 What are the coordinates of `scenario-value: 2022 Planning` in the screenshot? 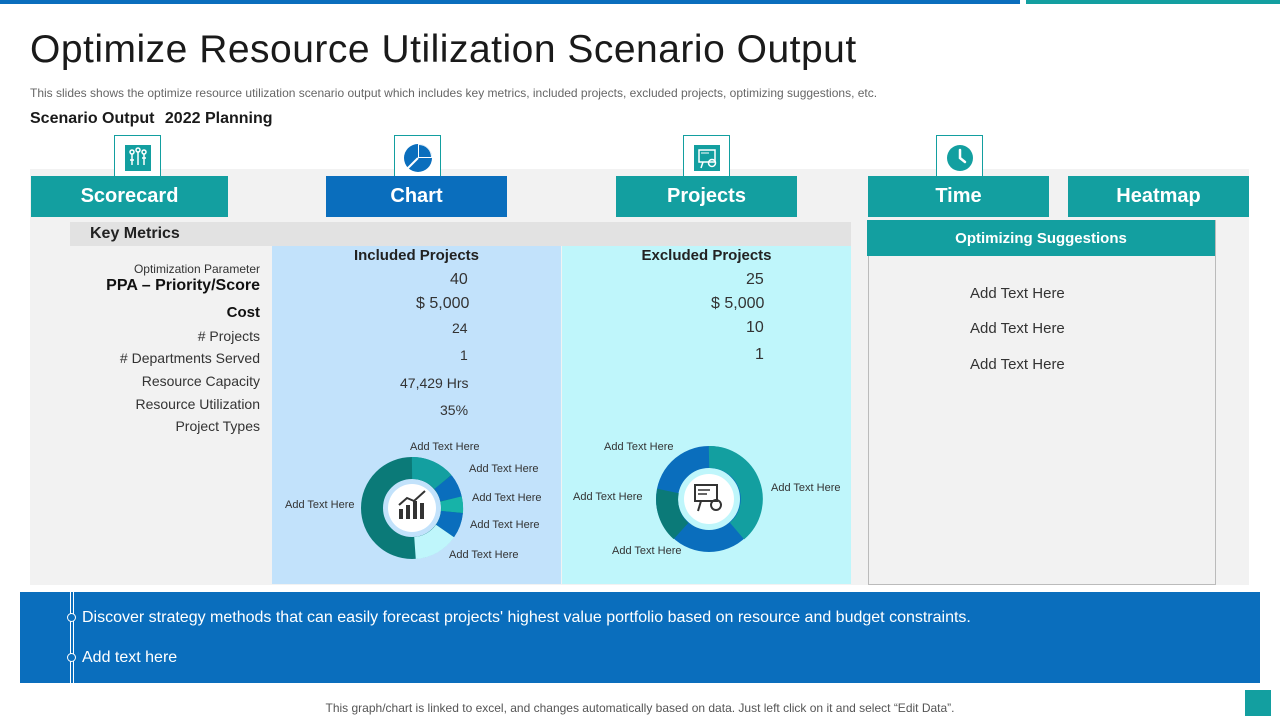 It's located at (218, 118).